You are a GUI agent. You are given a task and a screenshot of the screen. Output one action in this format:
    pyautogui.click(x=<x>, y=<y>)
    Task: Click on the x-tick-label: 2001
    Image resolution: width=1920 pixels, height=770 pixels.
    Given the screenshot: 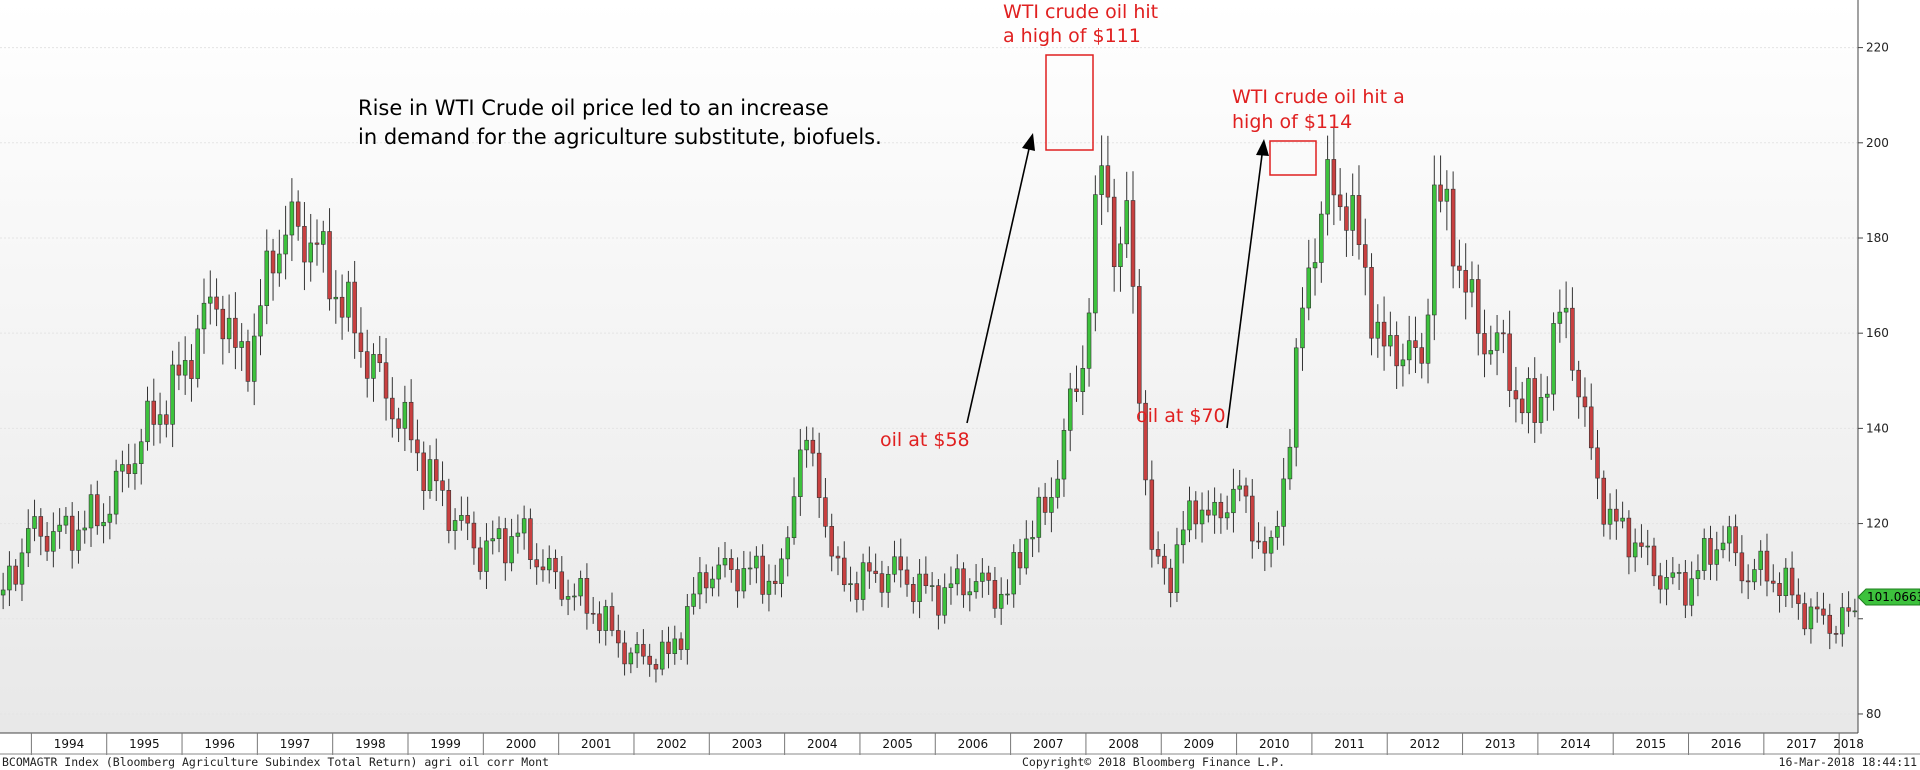 What is the action you would take?
    pyautogui.click(x=596, y=744)
    